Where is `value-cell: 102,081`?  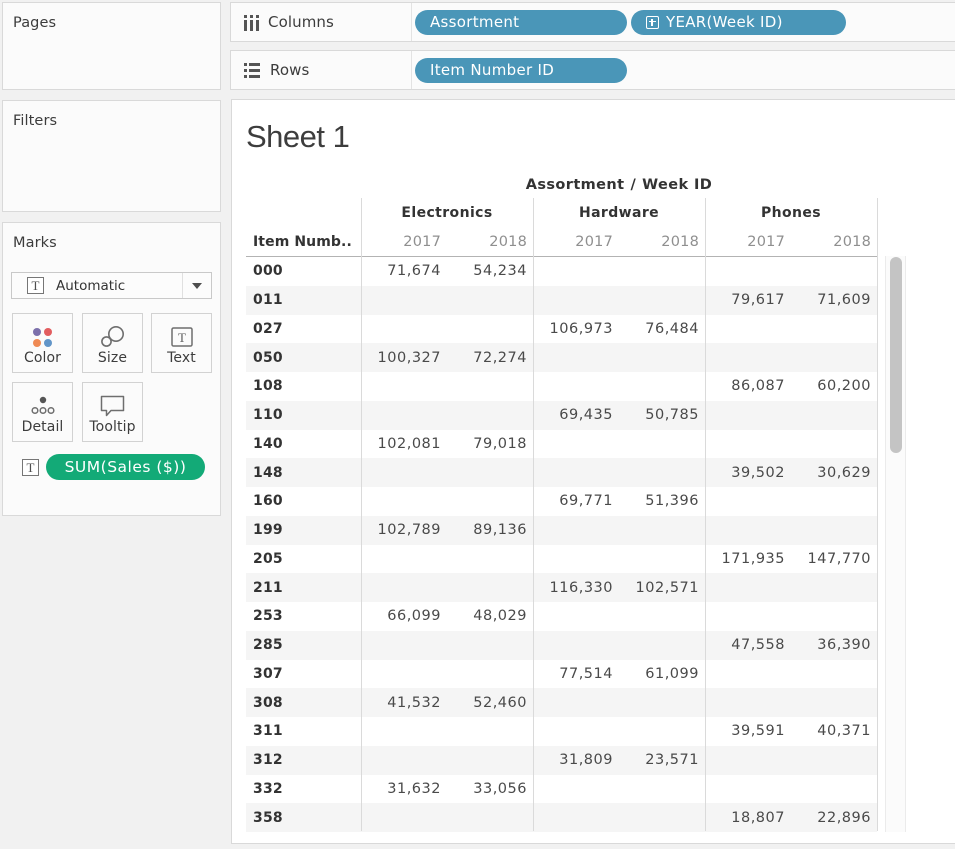
value-cell: 102,081 is located at coordinates (409, 443).